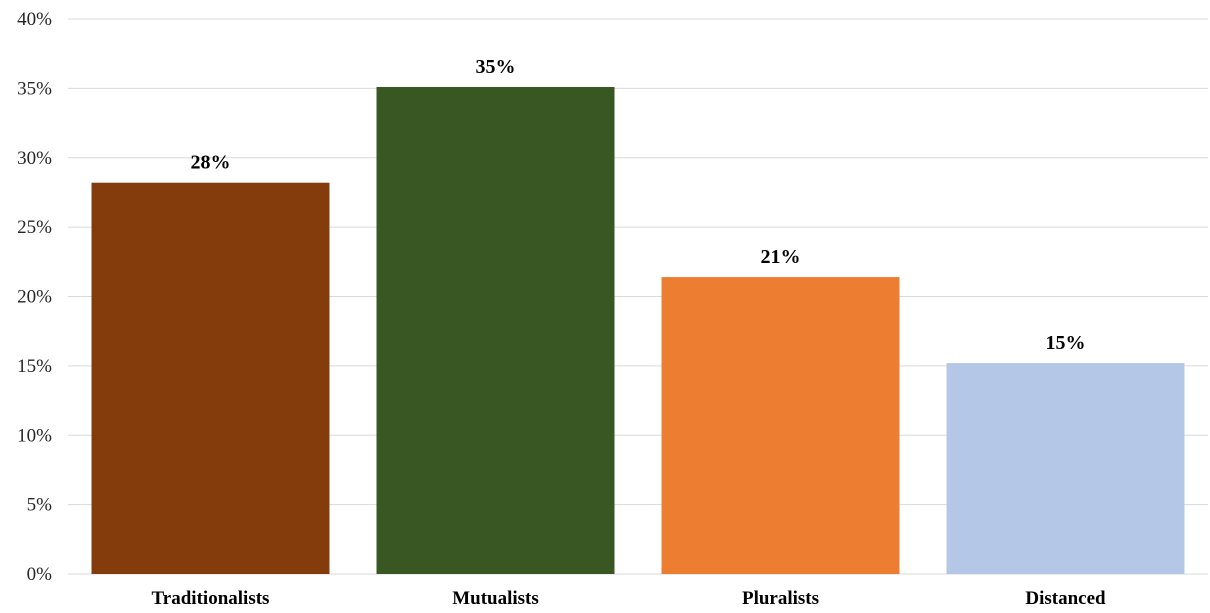  What do you see at coordinates (1065, 468) in the screenshot?
I see `bar-distanced` at bounding box center [1065, 468].